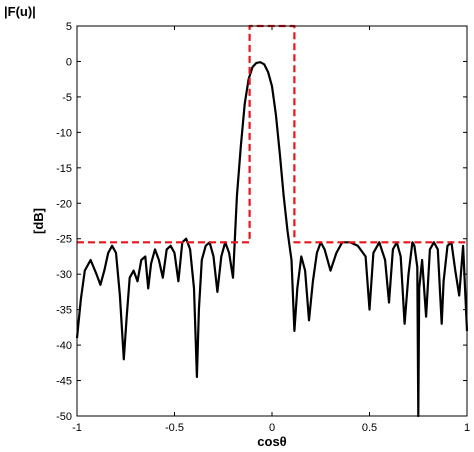 This screenshot has width=474, height=452. Describe the element at coordinates (64, 275) in the screenshot. I see `y-tick-label: -30` at that location.